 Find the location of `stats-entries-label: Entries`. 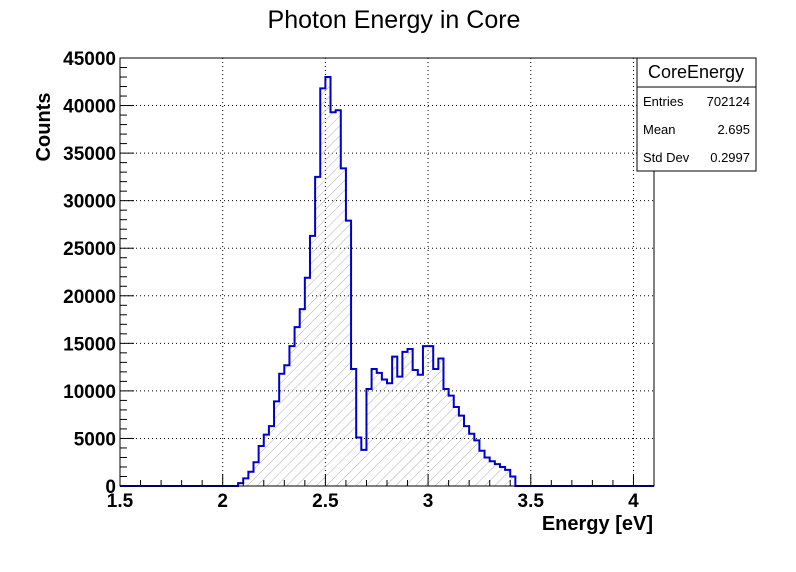

stats-entries-label: Entries is located at coordinates (663, 101).